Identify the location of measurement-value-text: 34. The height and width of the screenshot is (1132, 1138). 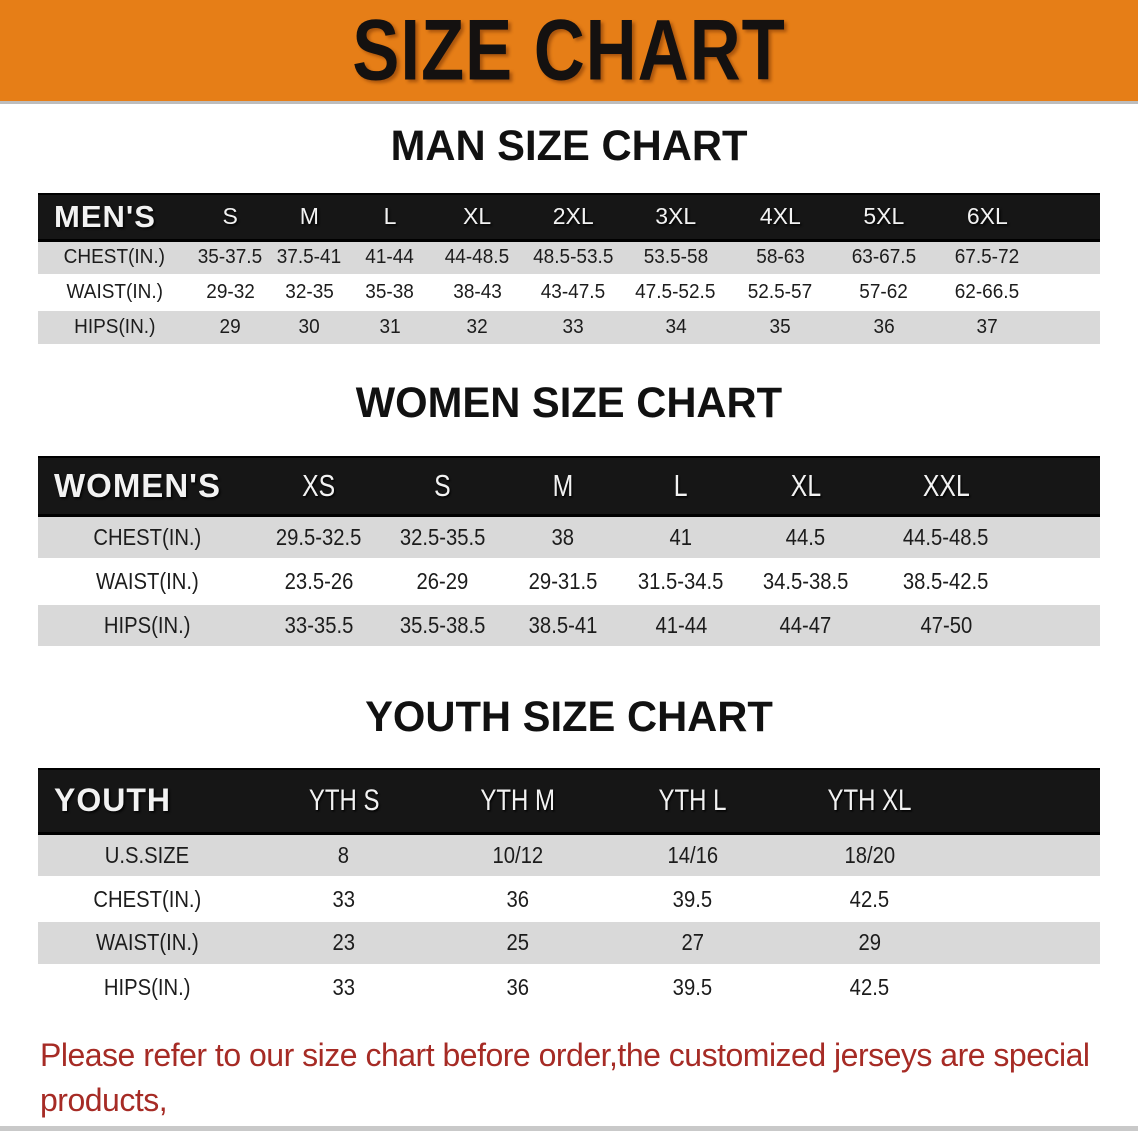
(676, 326).